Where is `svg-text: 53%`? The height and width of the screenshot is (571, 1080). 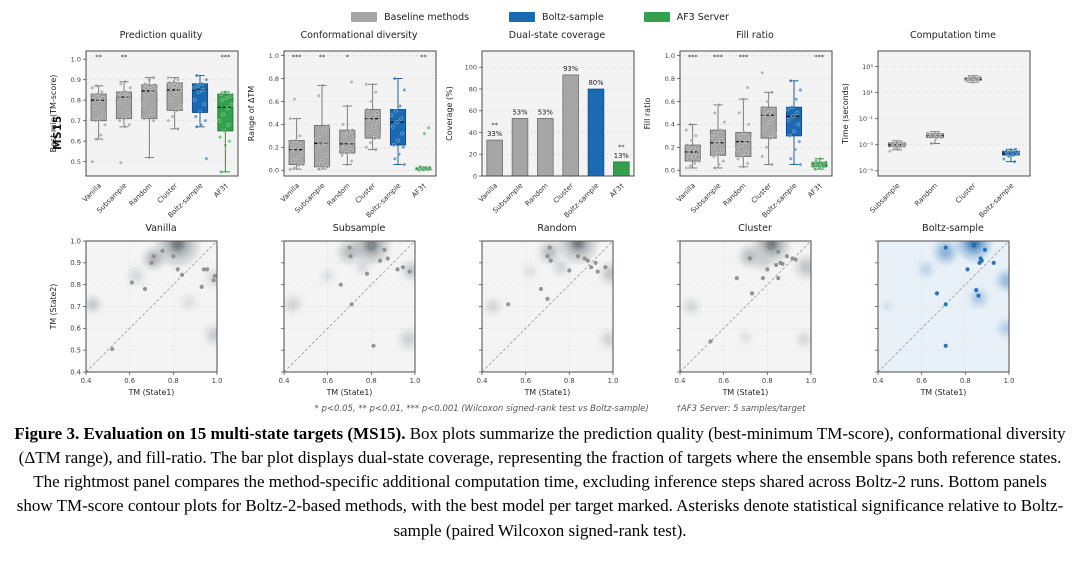
svg-text: 53% is located at coordinates (546, 112).